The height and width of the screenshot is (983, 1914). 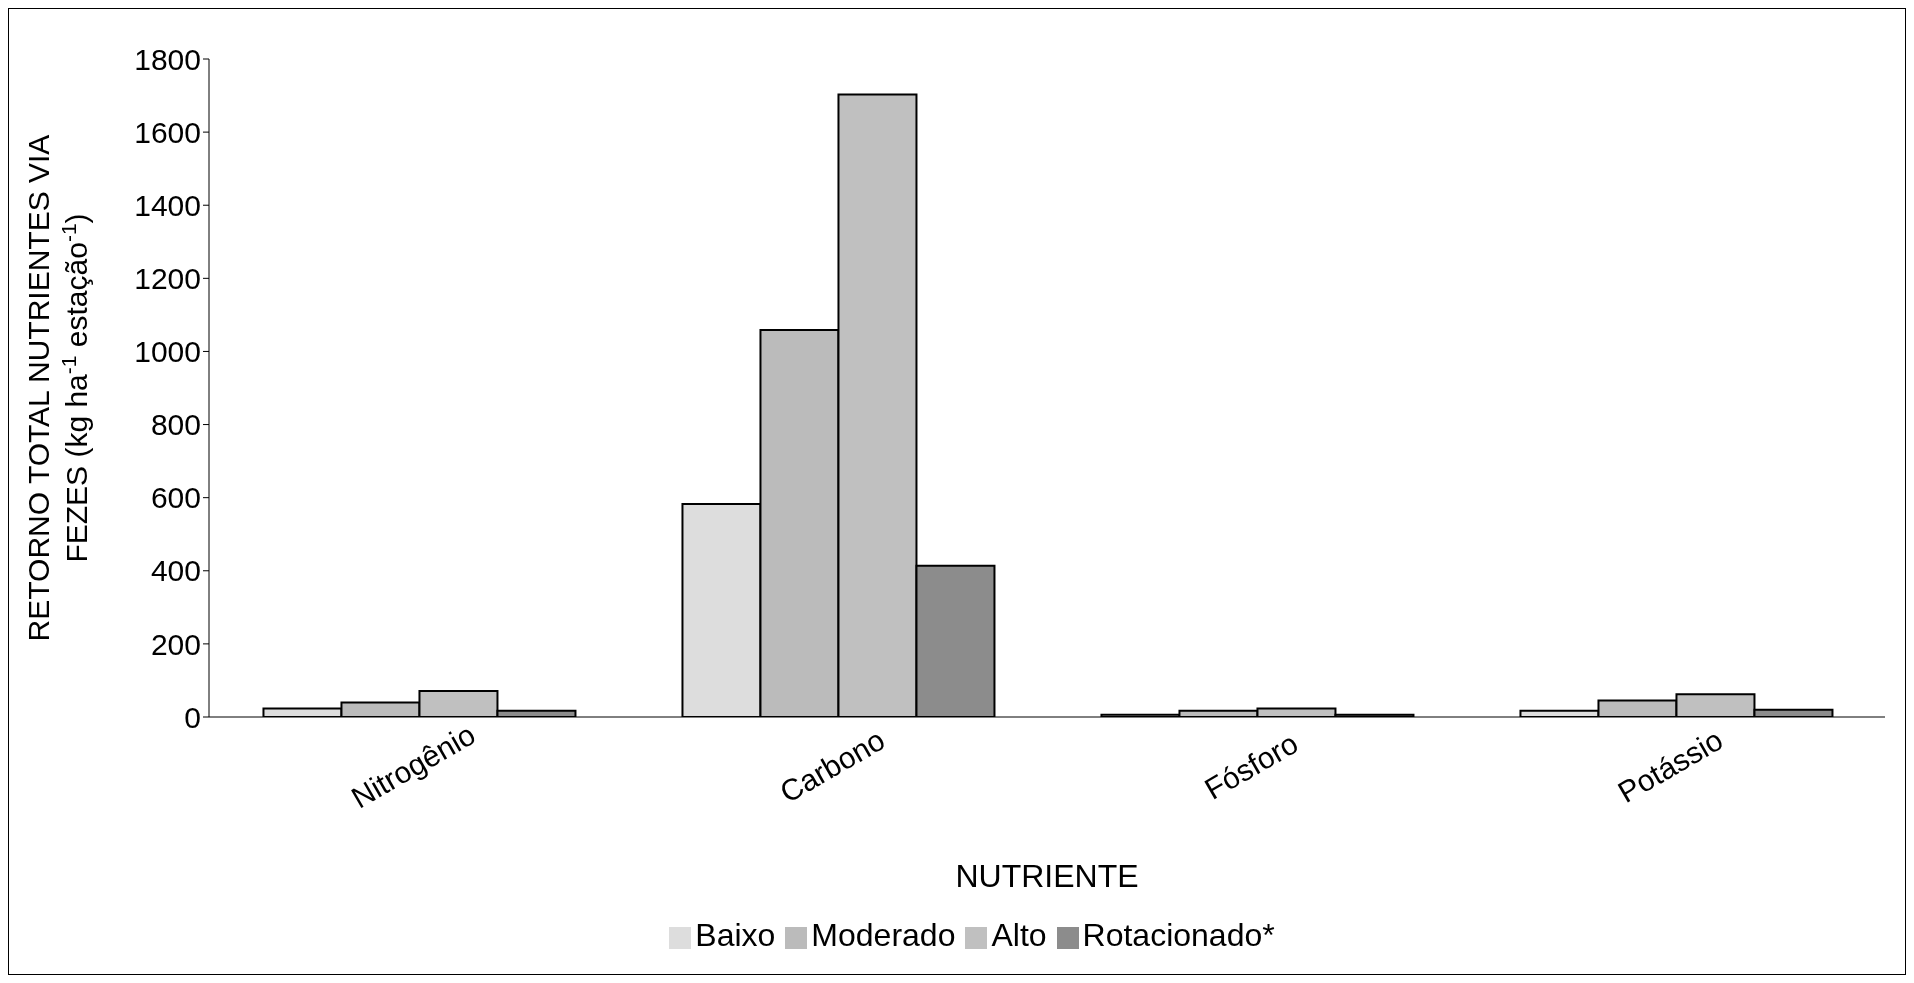 What do you see at coordinates (167, 59) in the screenshot?
I see `y-tick-label: 1800` at bounding box center [167, 59].